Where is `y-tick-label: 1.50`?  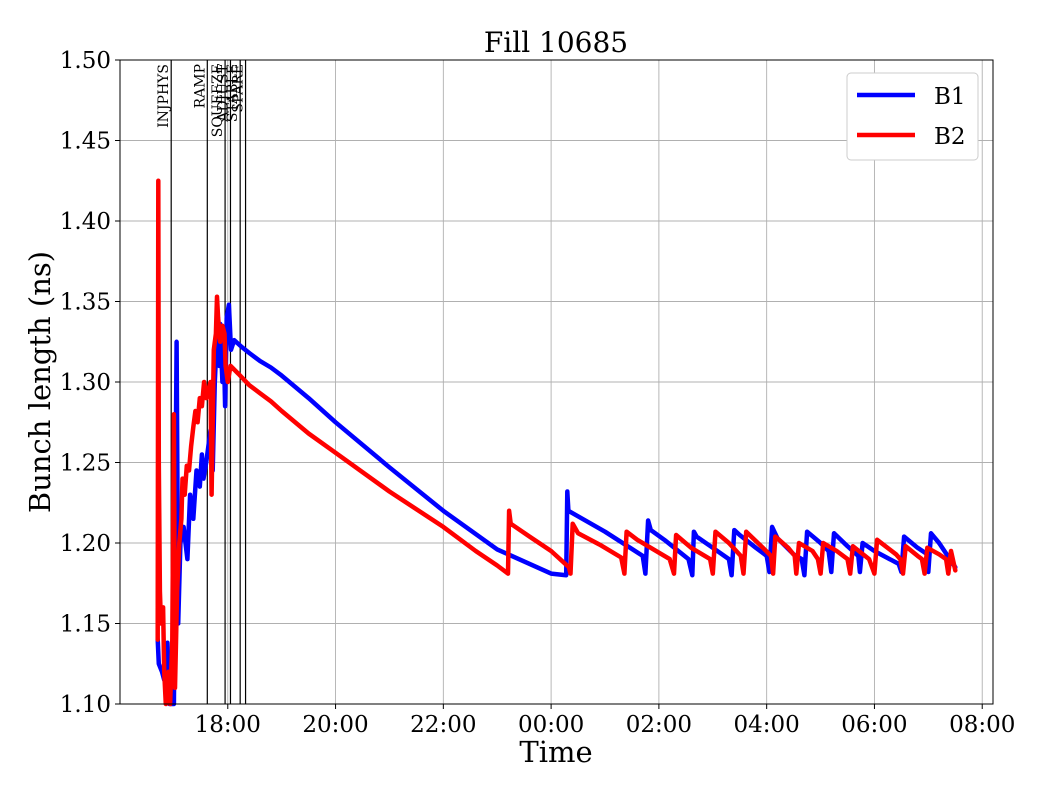
y-tick-label: 1.50 is located at coordinates (85, 61).